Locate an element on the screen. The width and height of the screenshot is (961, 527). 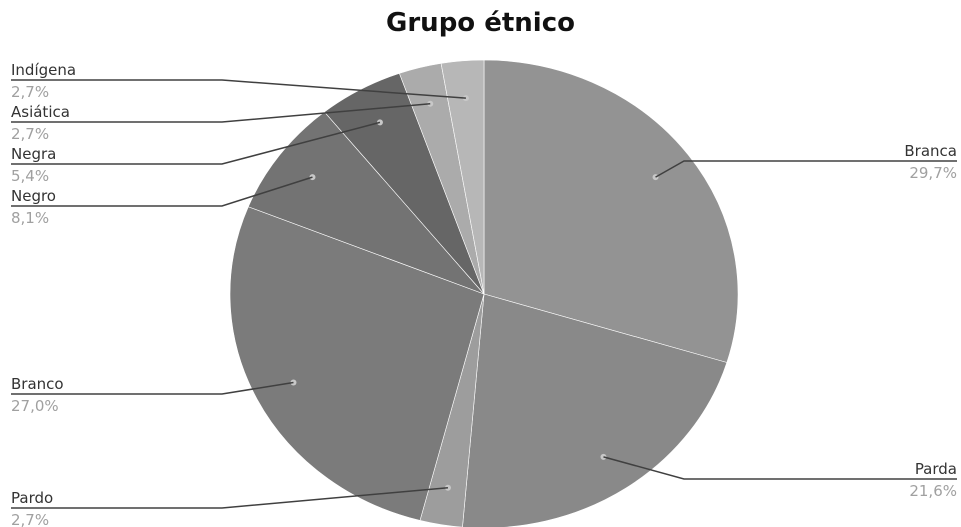
leader-line-branca is located at coordinates (806, 169).